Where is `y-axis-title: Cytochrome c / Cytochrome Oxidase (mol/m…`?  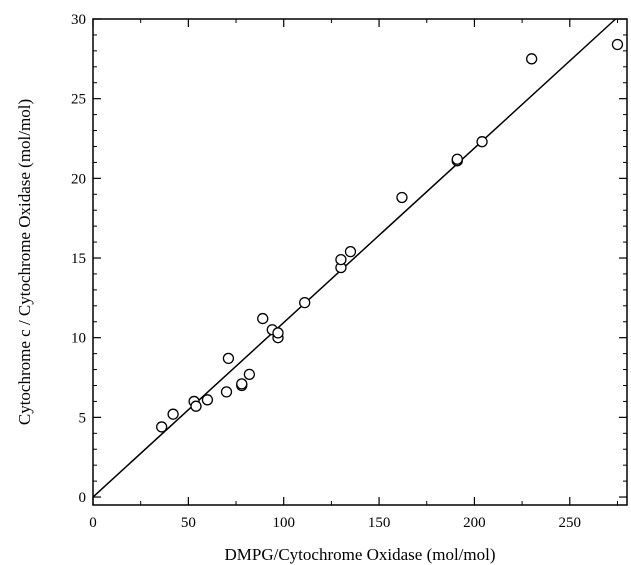
y-axis-title: Cytochrome c / Cytochrome Oxidase (mol/m… is located at coordinates (24, 262).